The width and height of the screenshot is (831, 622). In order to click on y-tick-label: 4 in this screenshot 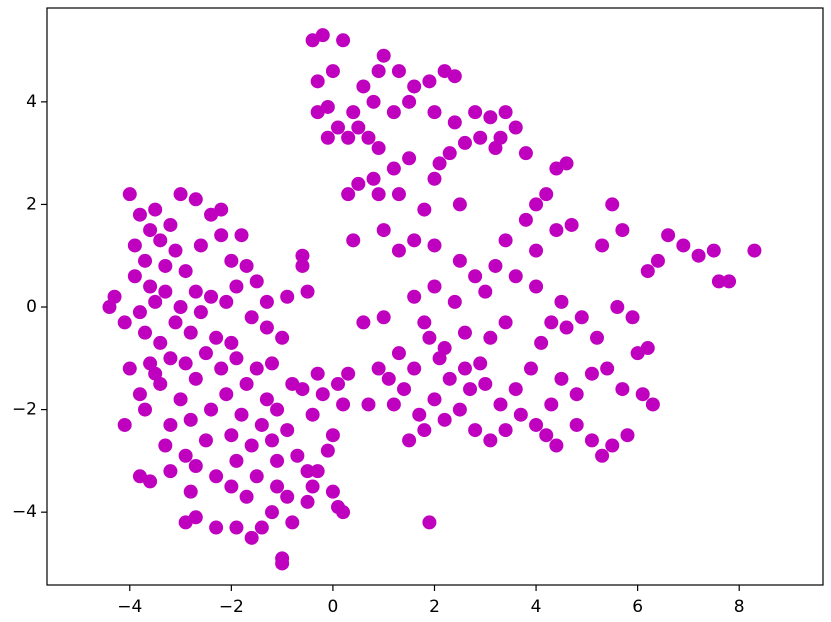, I will do `click(31, 102)`.